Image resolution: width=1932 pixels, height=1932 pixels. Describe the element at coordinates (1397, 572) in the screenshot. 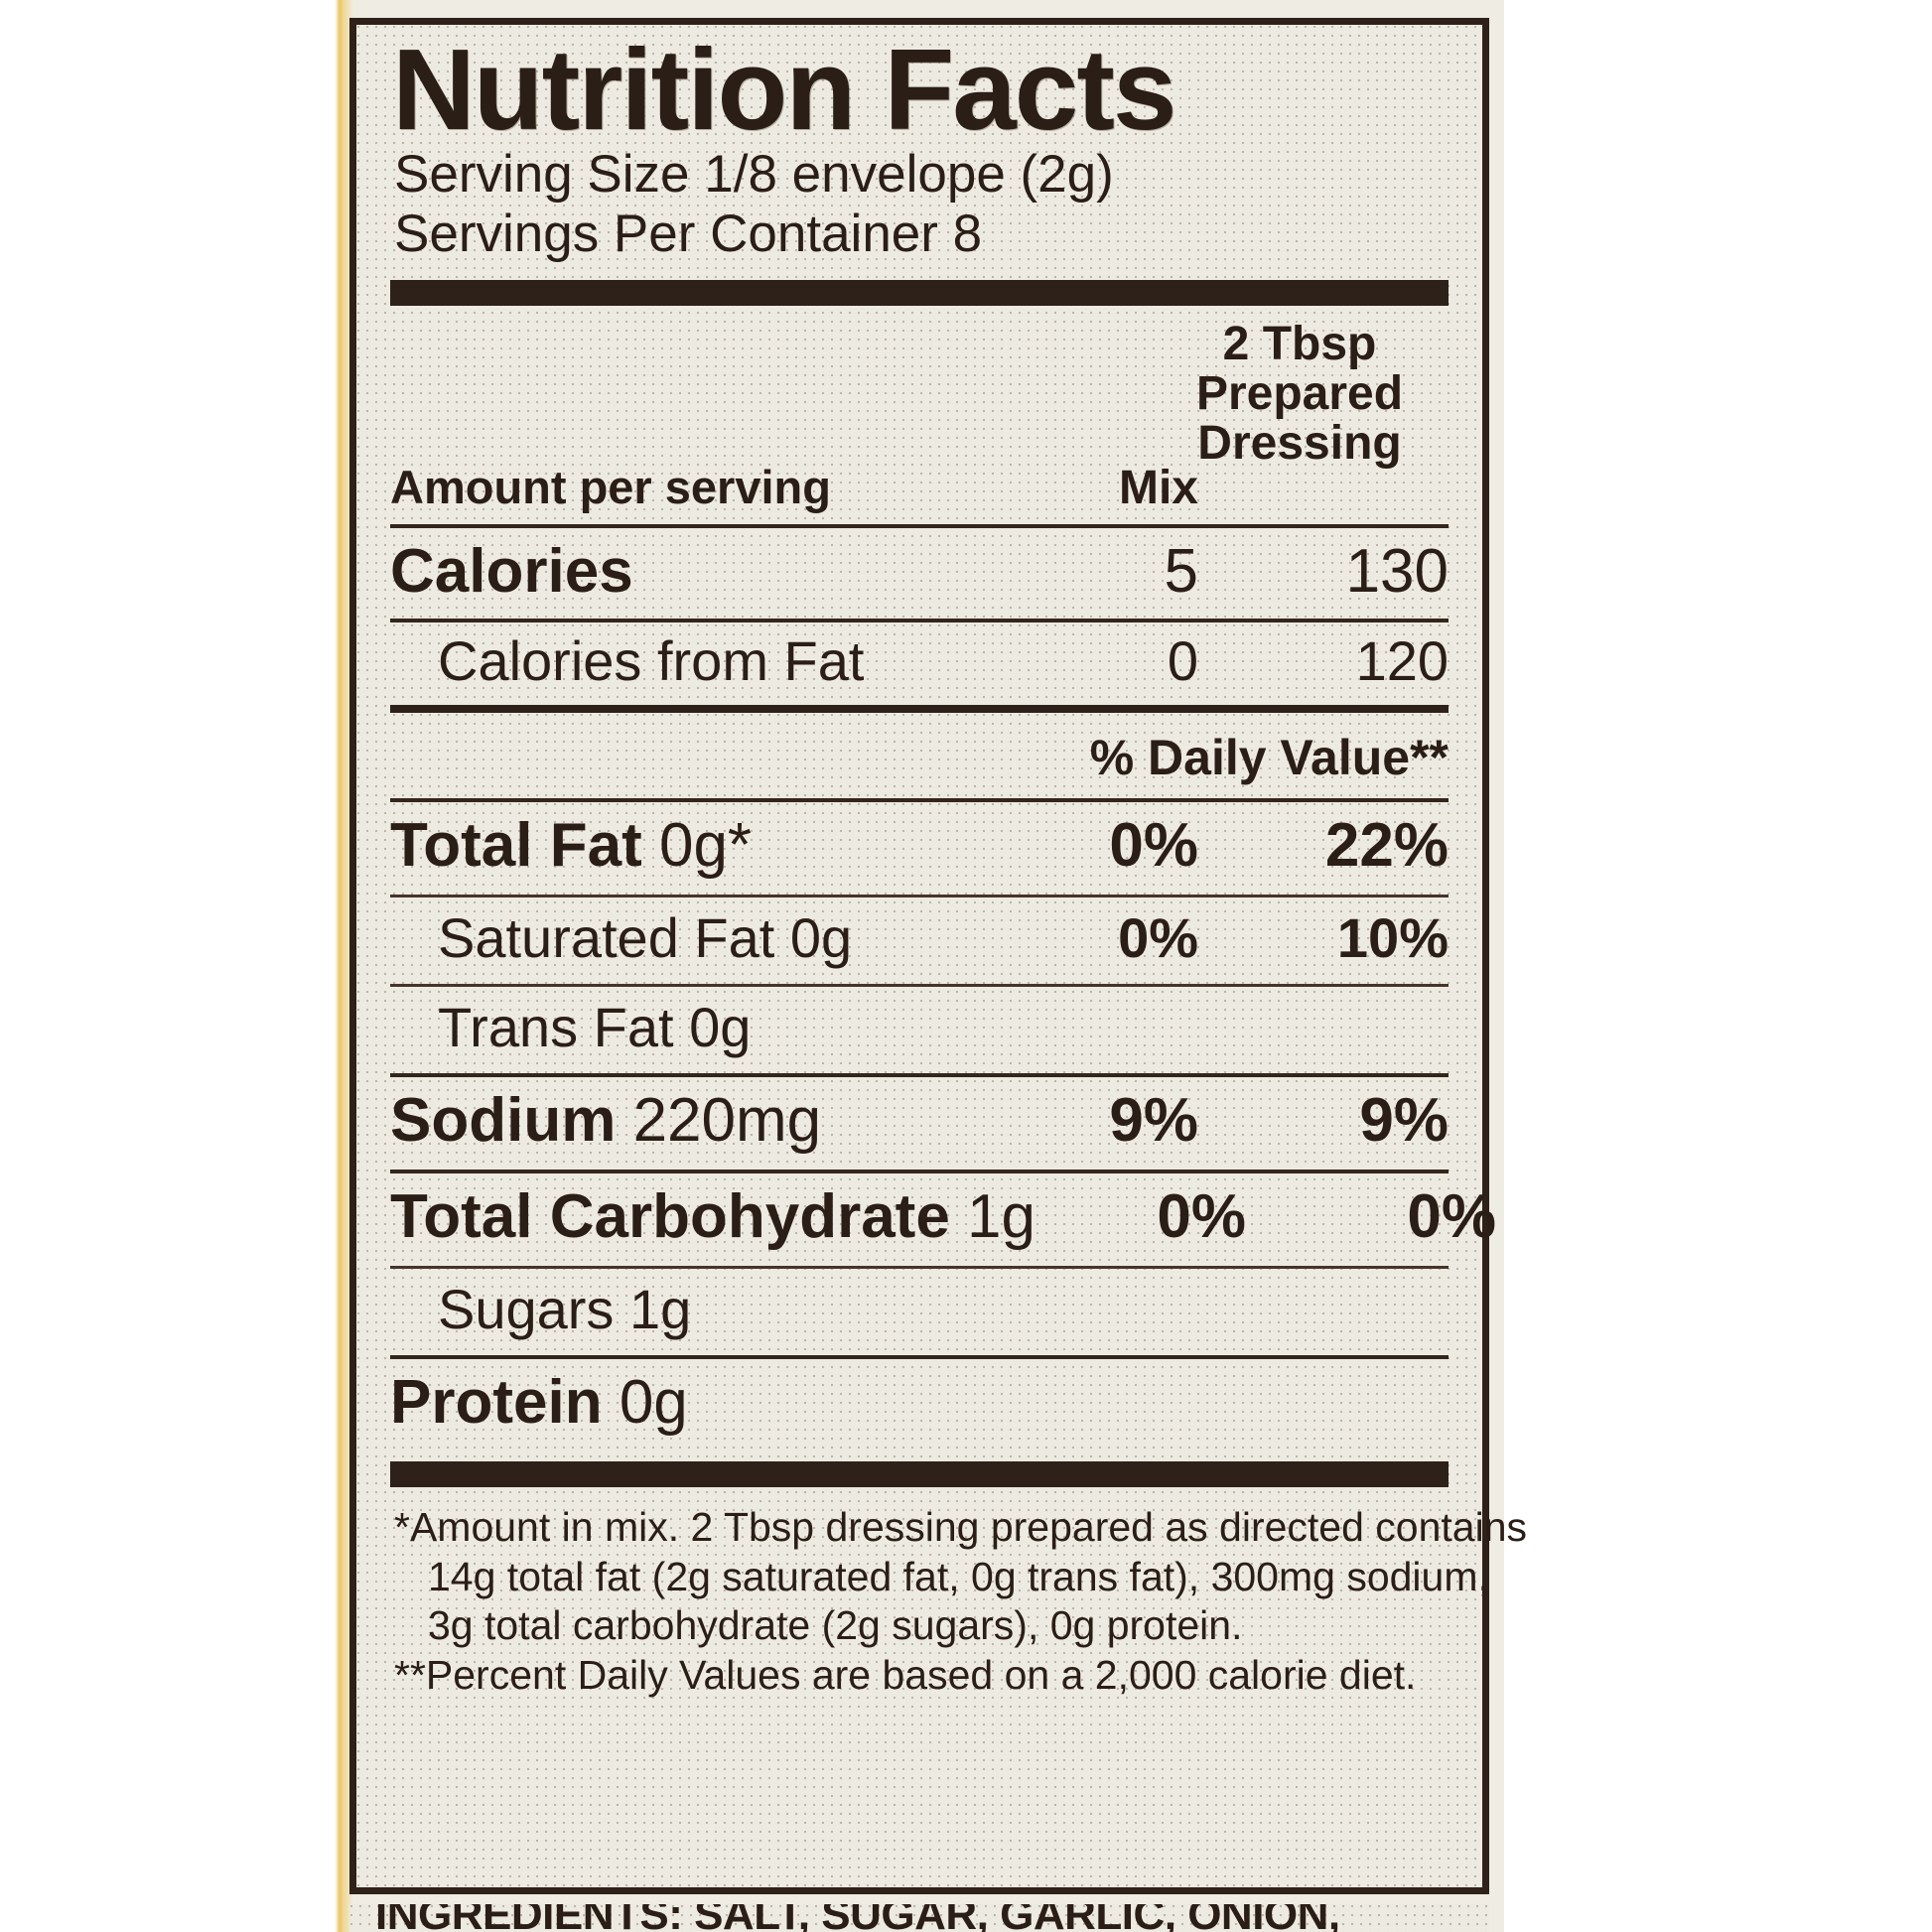

I see `calories-dressing-value: 130` at that location.